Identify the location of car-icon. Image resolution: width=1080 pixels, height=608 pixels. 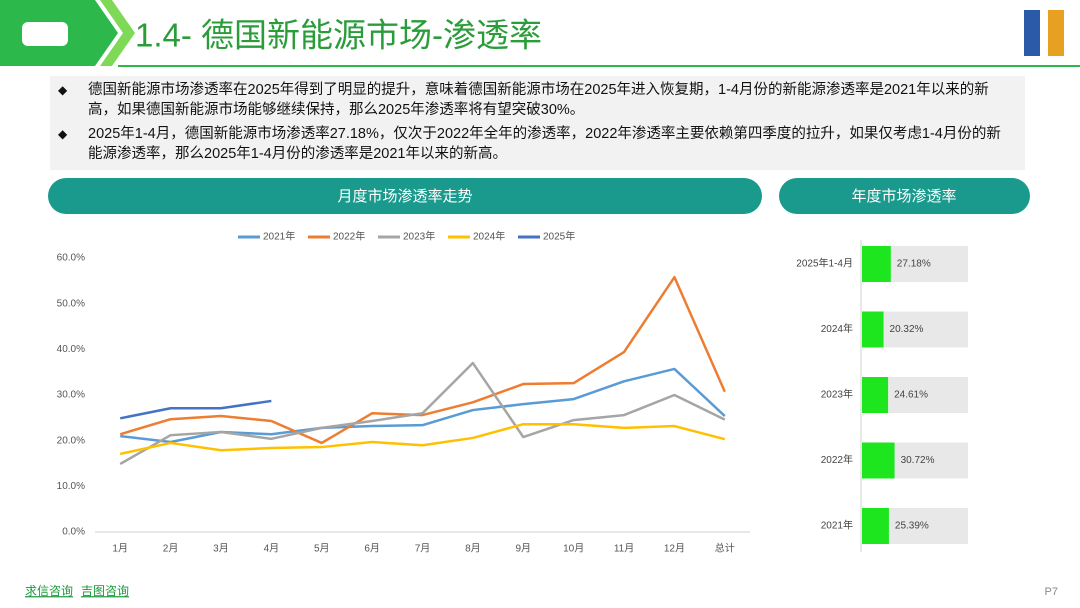
(45, 34).